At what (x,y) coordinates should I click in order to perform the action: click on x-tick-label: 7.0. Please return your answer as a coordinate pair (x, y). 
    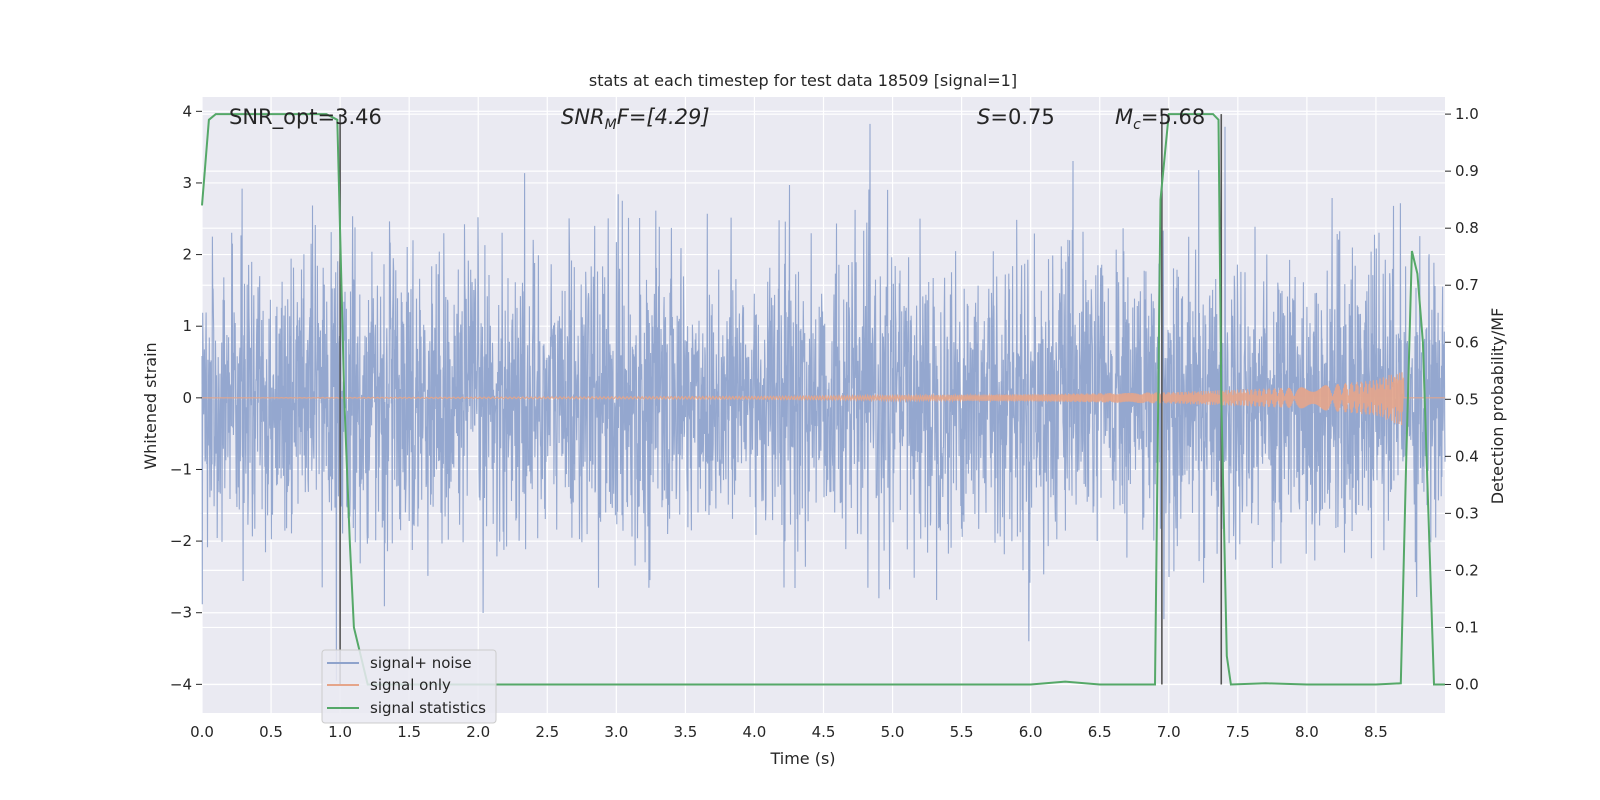
    Looking at the image, I should click on (1169, 732).